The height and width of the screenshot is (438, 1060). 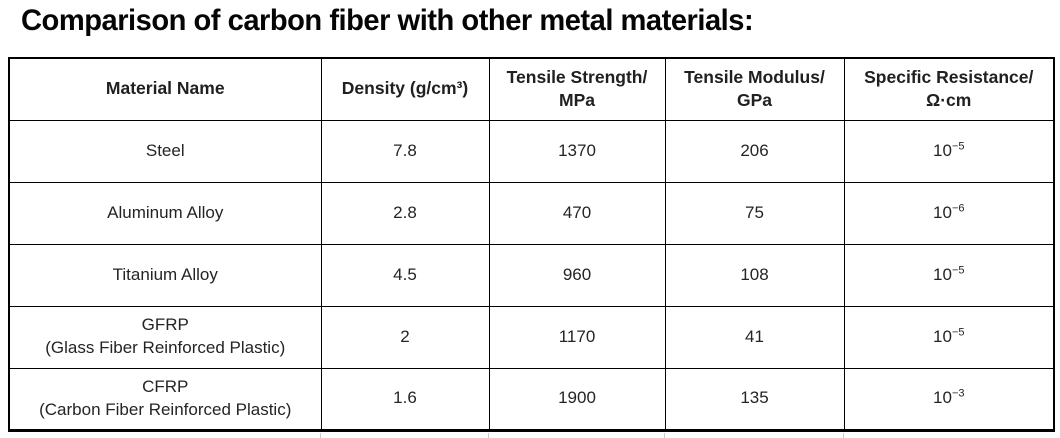 I want to click on col-header-specific-resistance-label-line1: Specific Resistance/, so click(x=949, y=76).